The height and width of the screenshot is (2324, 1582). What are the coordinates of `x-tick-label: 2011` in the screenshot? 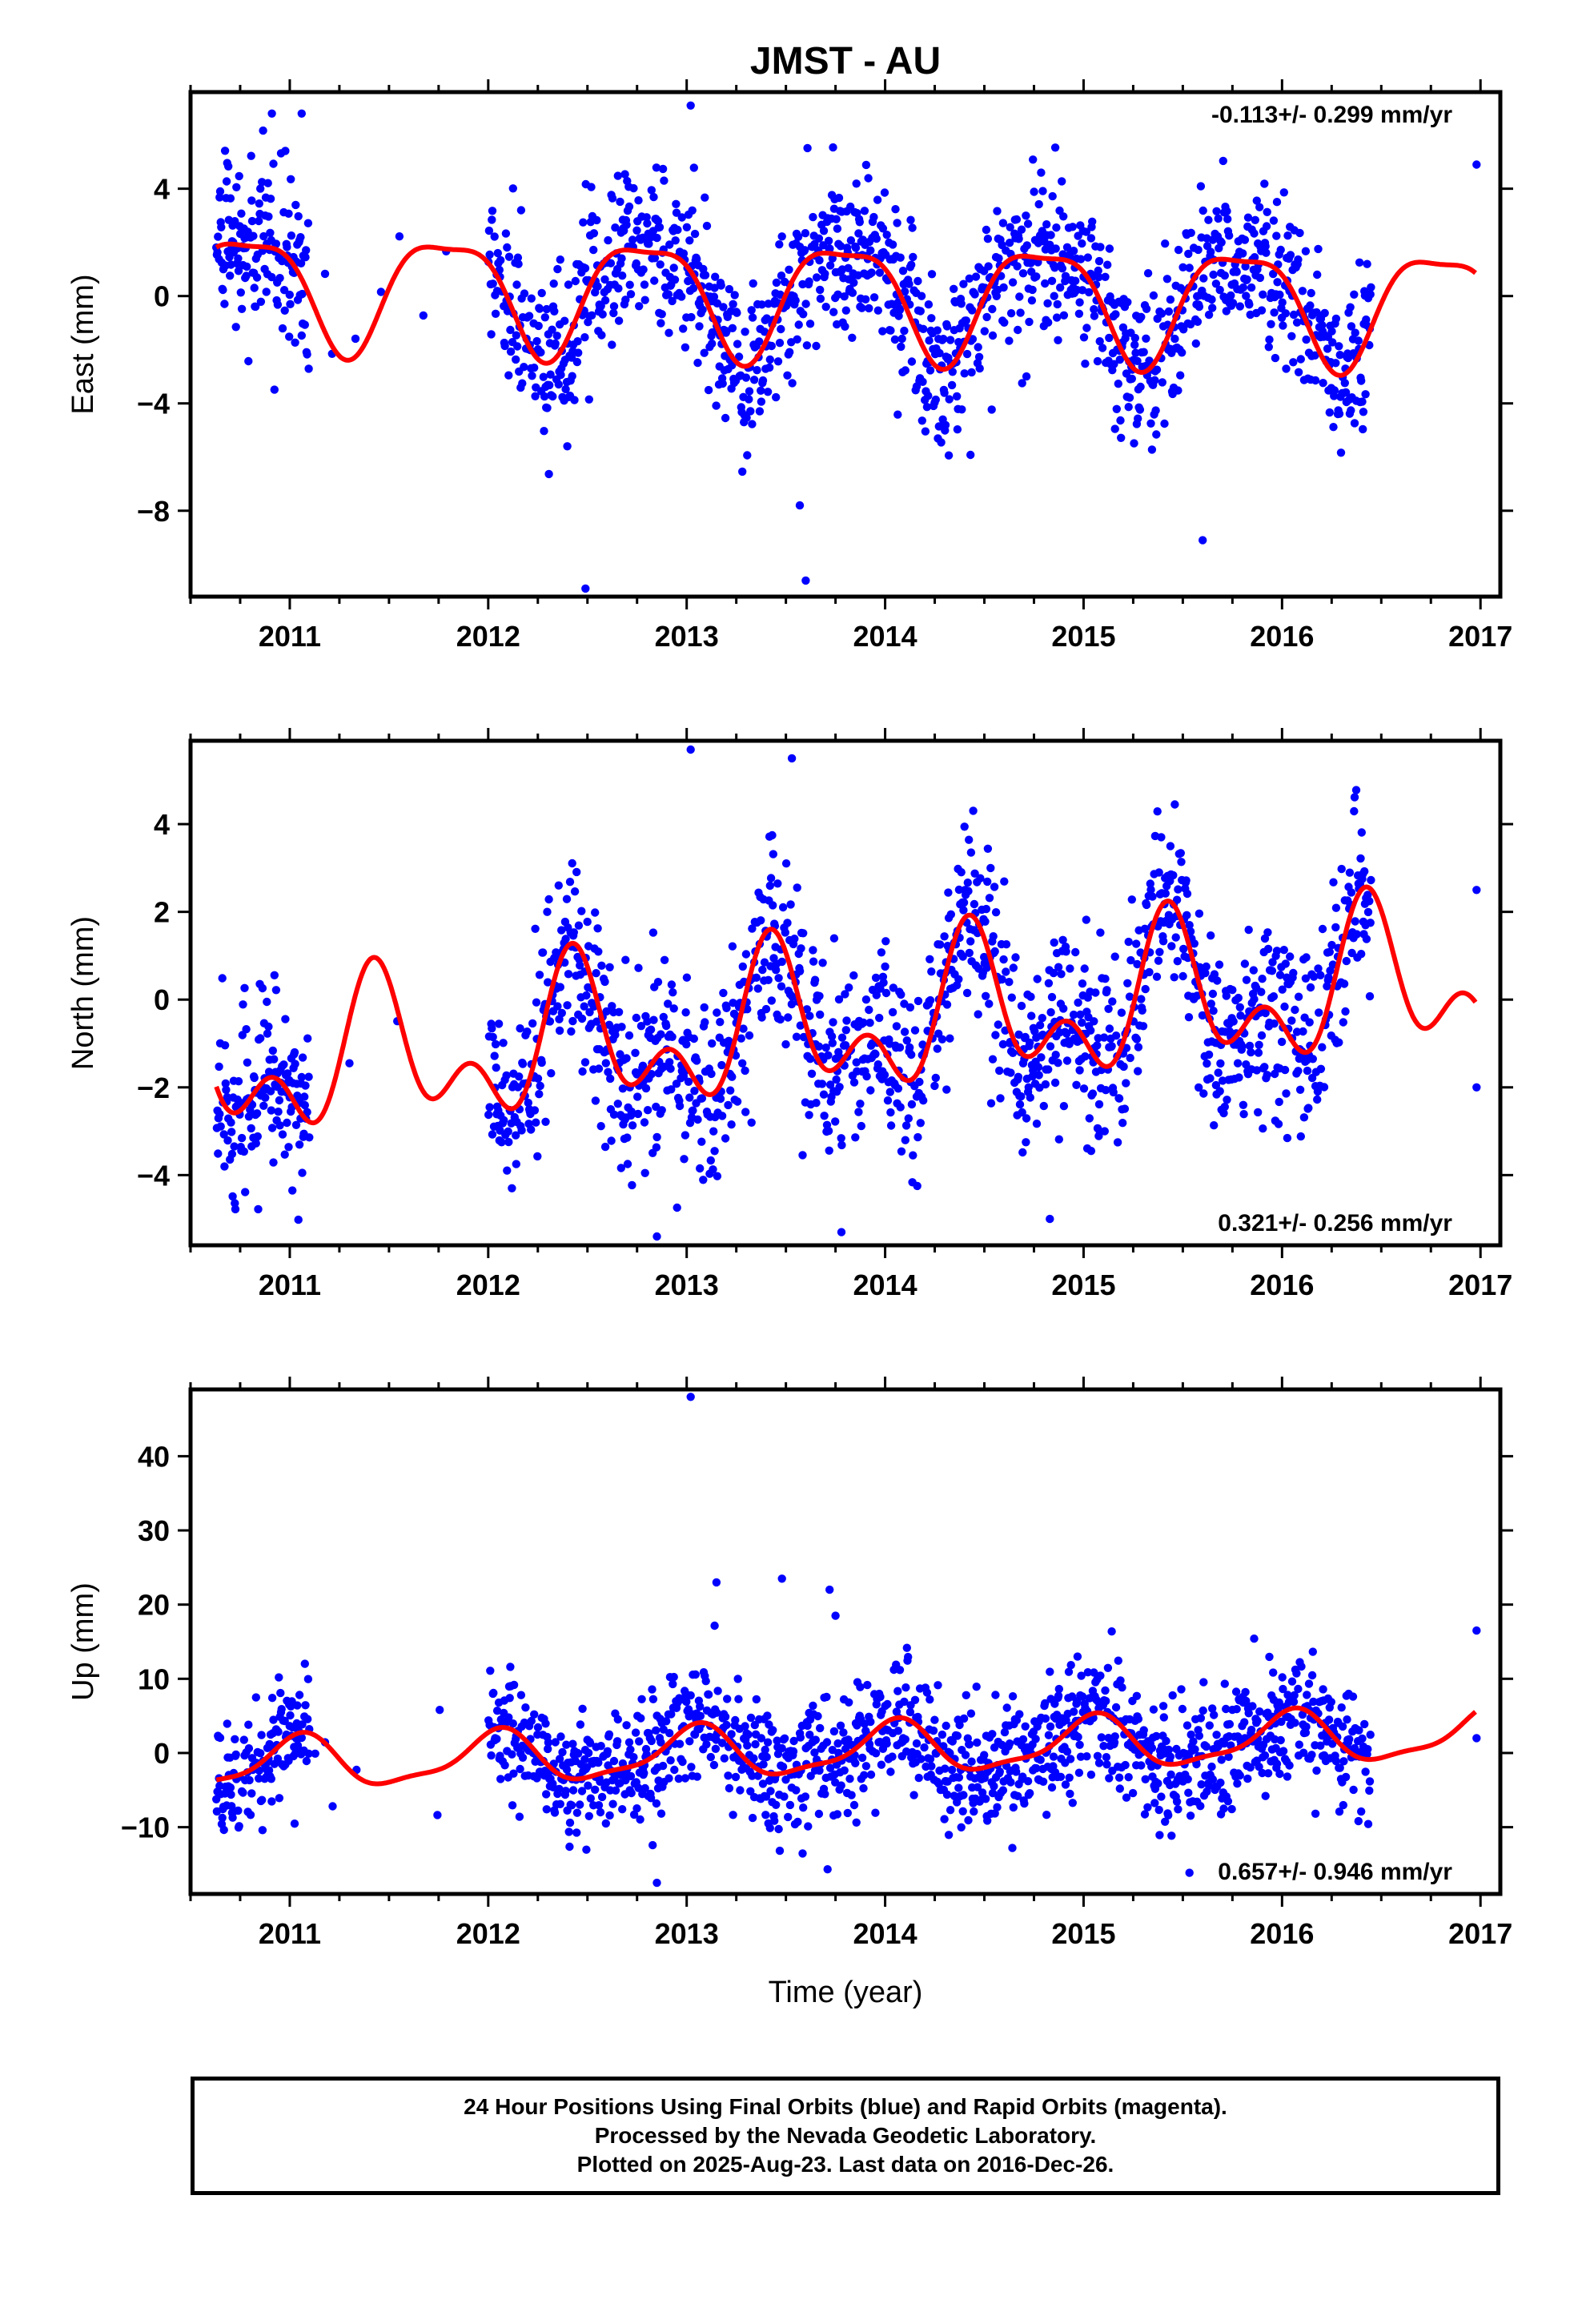 It's located at (290, 1934).